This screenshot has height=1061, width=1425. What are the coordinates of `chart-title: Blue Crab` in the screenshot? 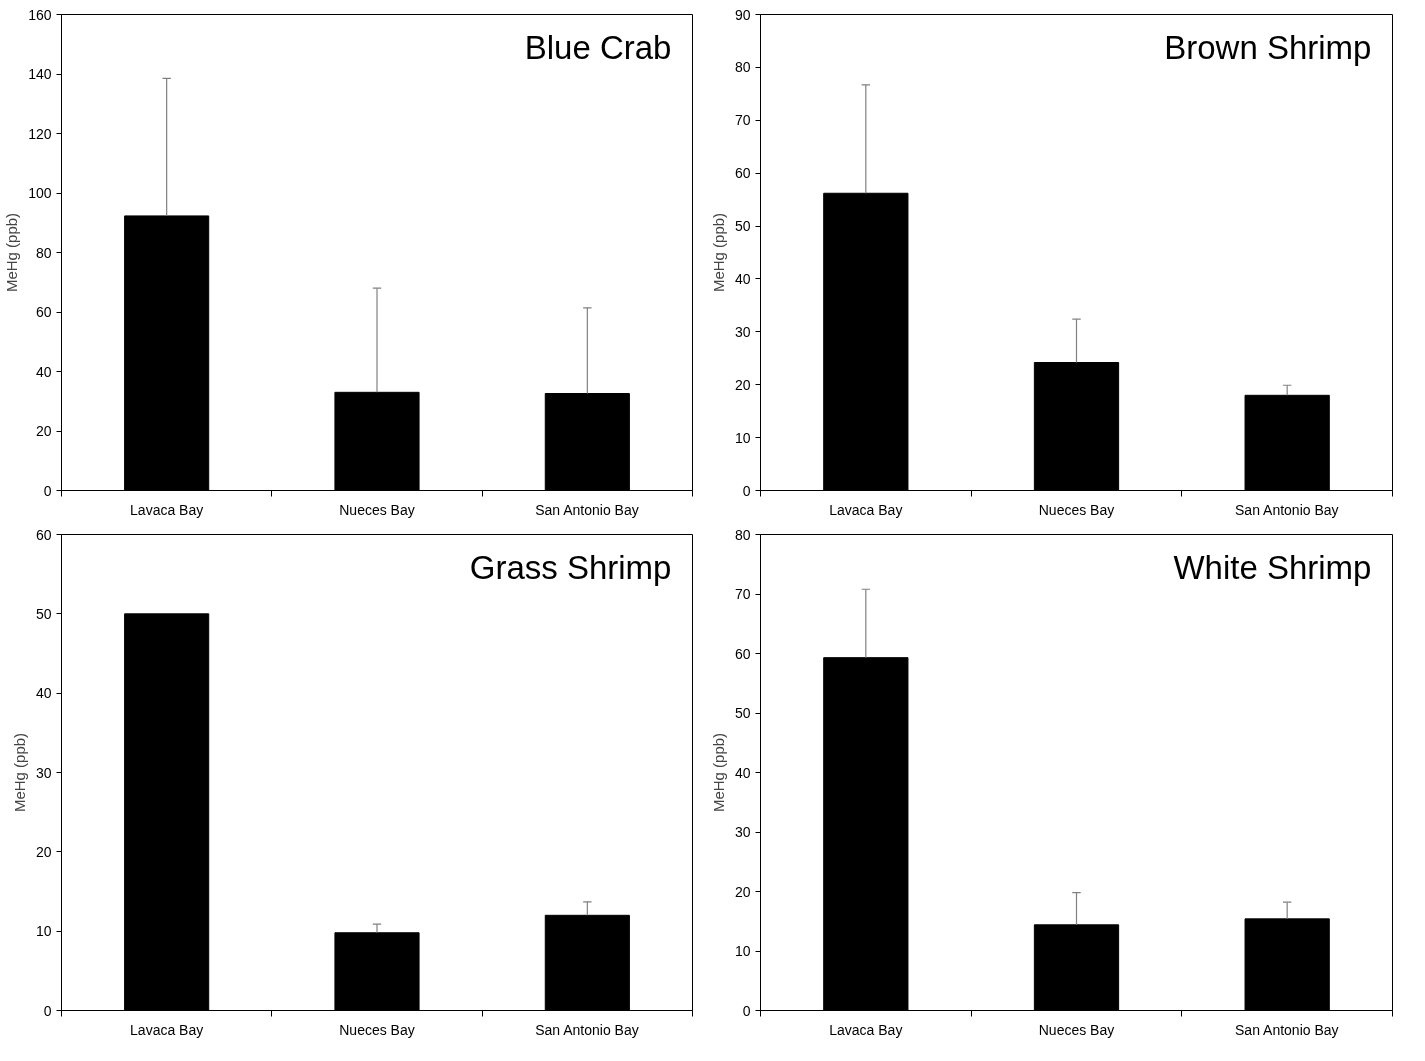 It's located at (598, 47).